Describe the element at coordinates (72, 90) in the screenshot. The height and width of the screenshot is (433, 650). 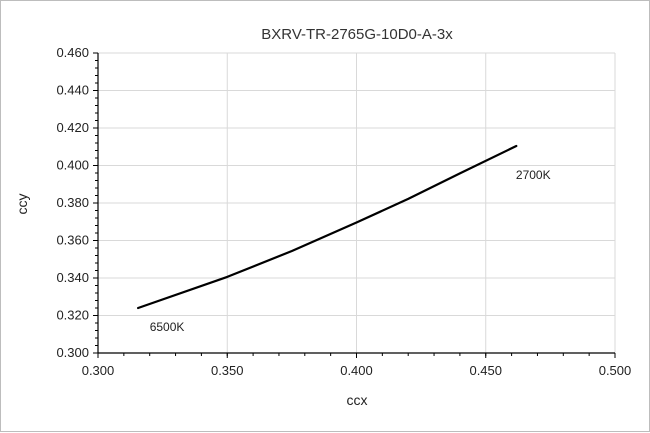
I see `y-tick-label: 0.440` at that location.